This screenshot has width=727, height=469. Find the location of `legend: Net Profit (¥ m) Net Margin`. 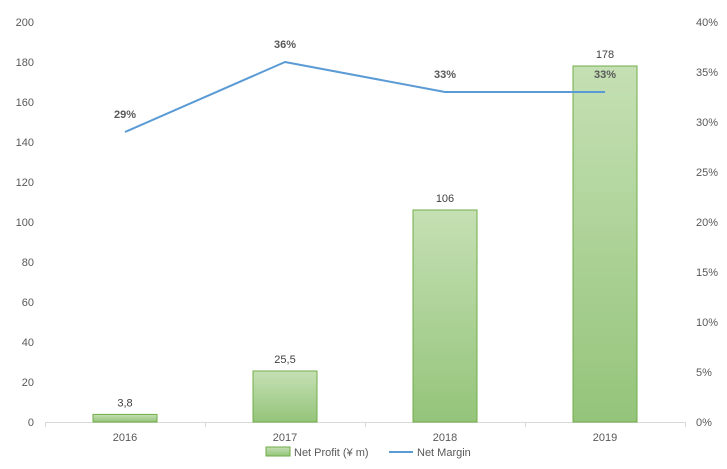

legend: Net Profit (¥ m) Net Margin is located at coordinates (368, 452).